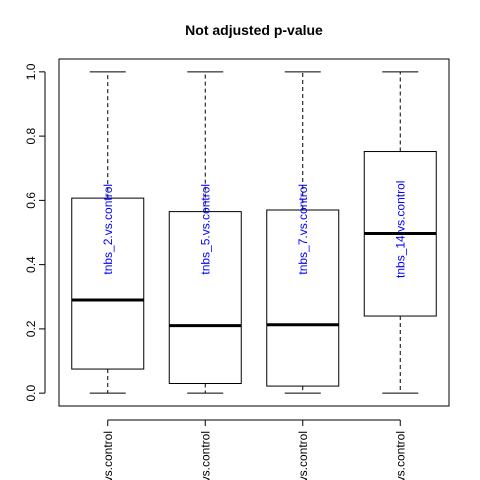 The width and height of the screenshot is (480, 480). What do you see at coordinates (205, 455) in the screenshot?
I see `x-tick-label: 5.vs.control` at bounding box center [205, 455].